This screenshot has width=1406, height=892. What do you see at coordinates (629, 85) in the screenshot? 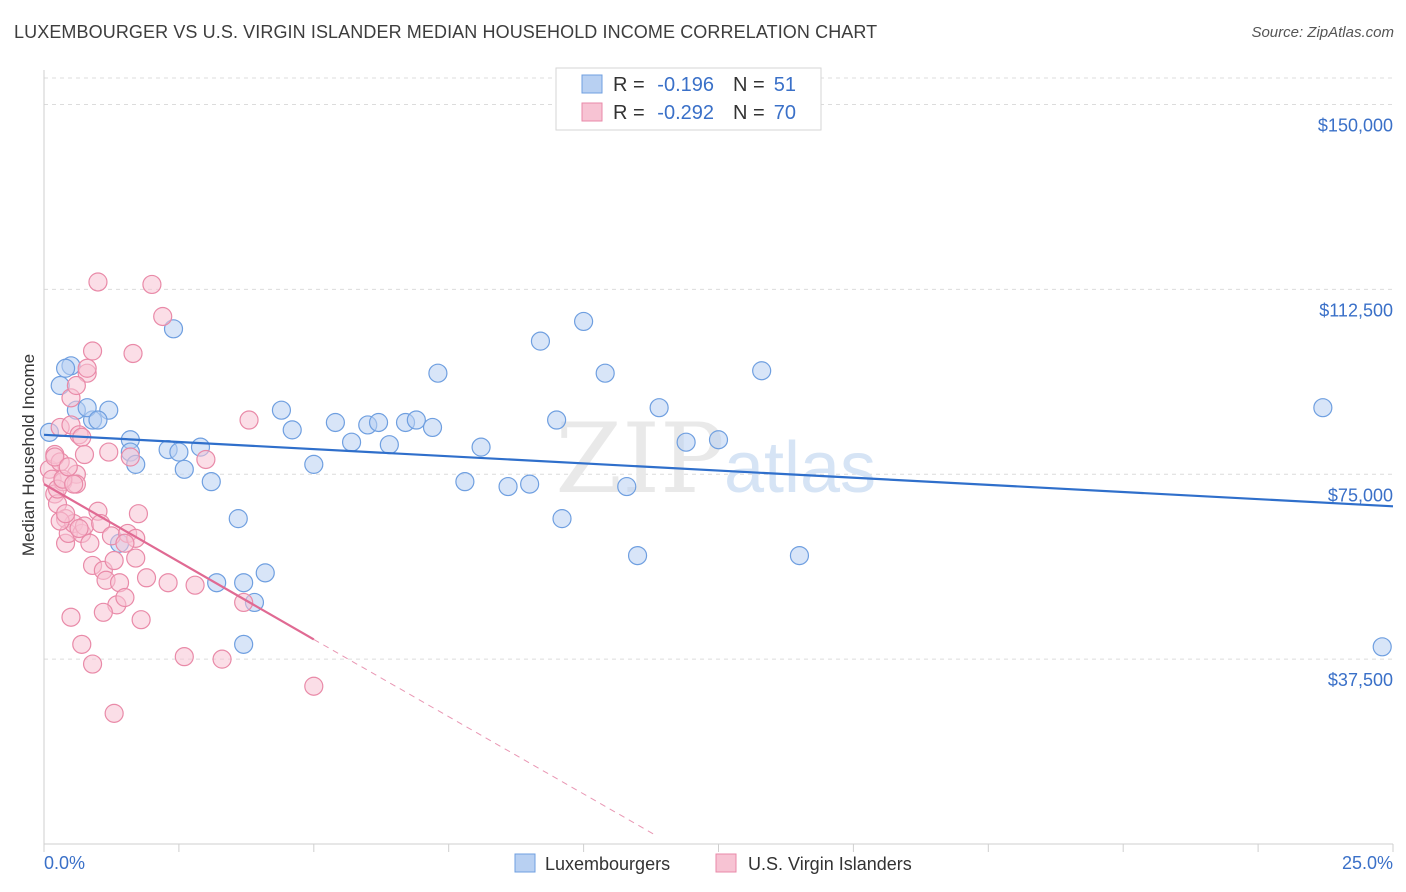
I see `legend-r-label-0: R =` at bounding box center [629, 85].